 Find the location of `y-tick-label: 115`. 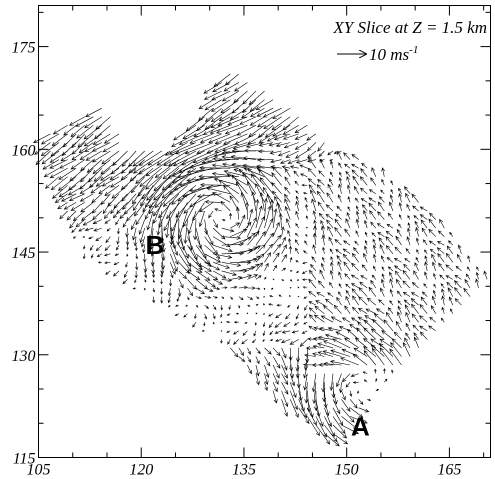

y-tick-label: 115 is located at coordinates (24, 459).